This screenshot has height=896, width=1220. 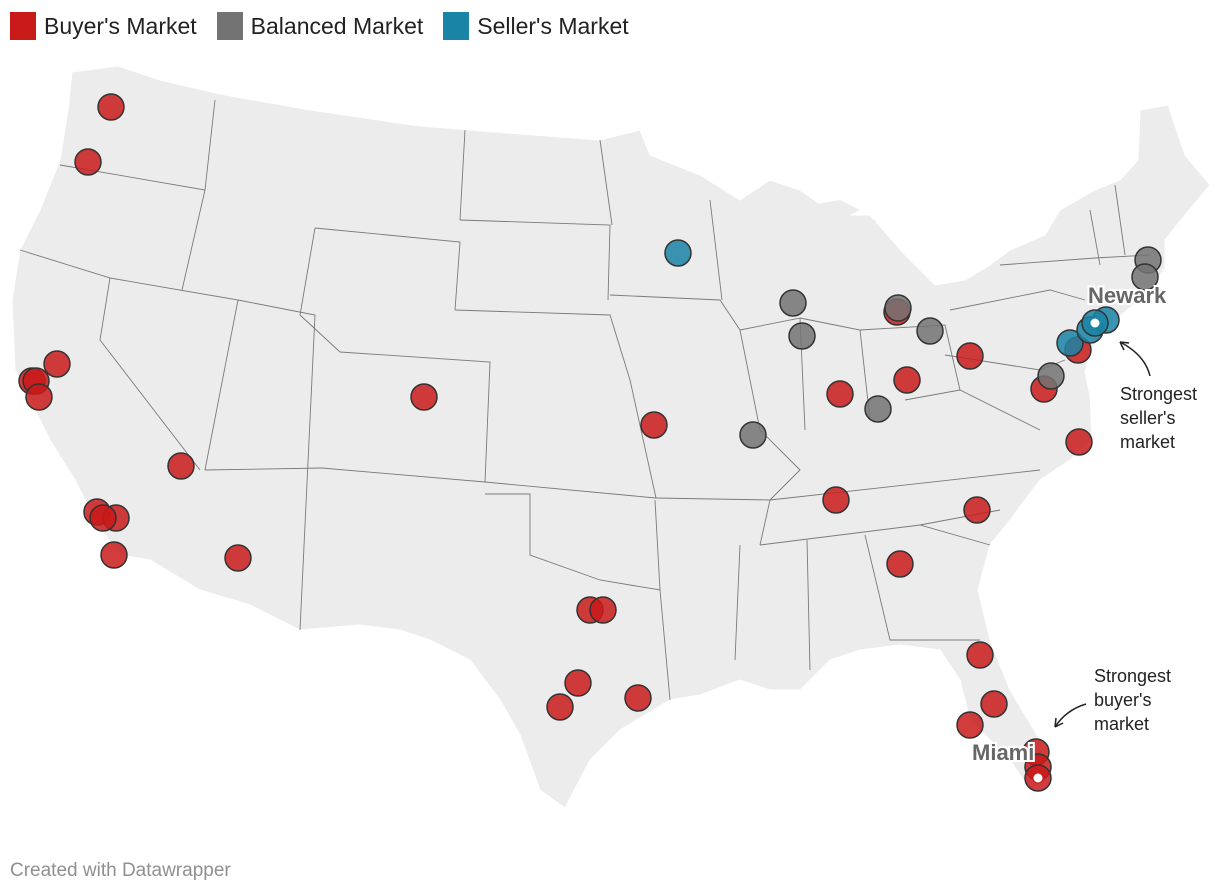 I want to click on dot-san-diego, so click(x=114, y=555).